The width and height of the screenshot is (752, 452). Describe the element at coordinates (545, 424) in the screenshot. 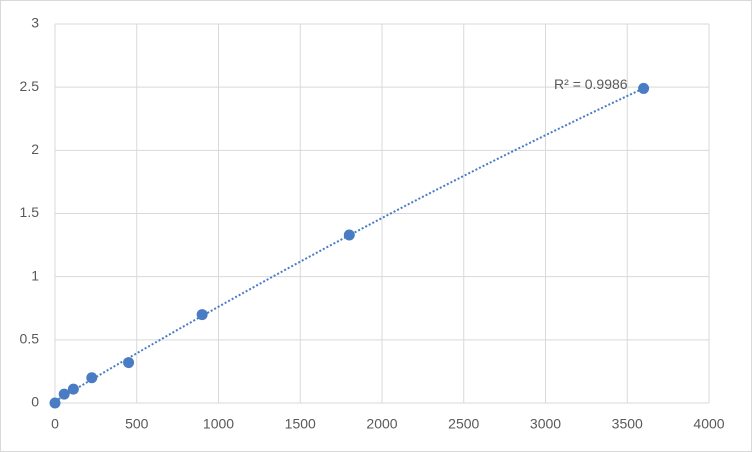

I see `x-tick-label: 3000` at that location.